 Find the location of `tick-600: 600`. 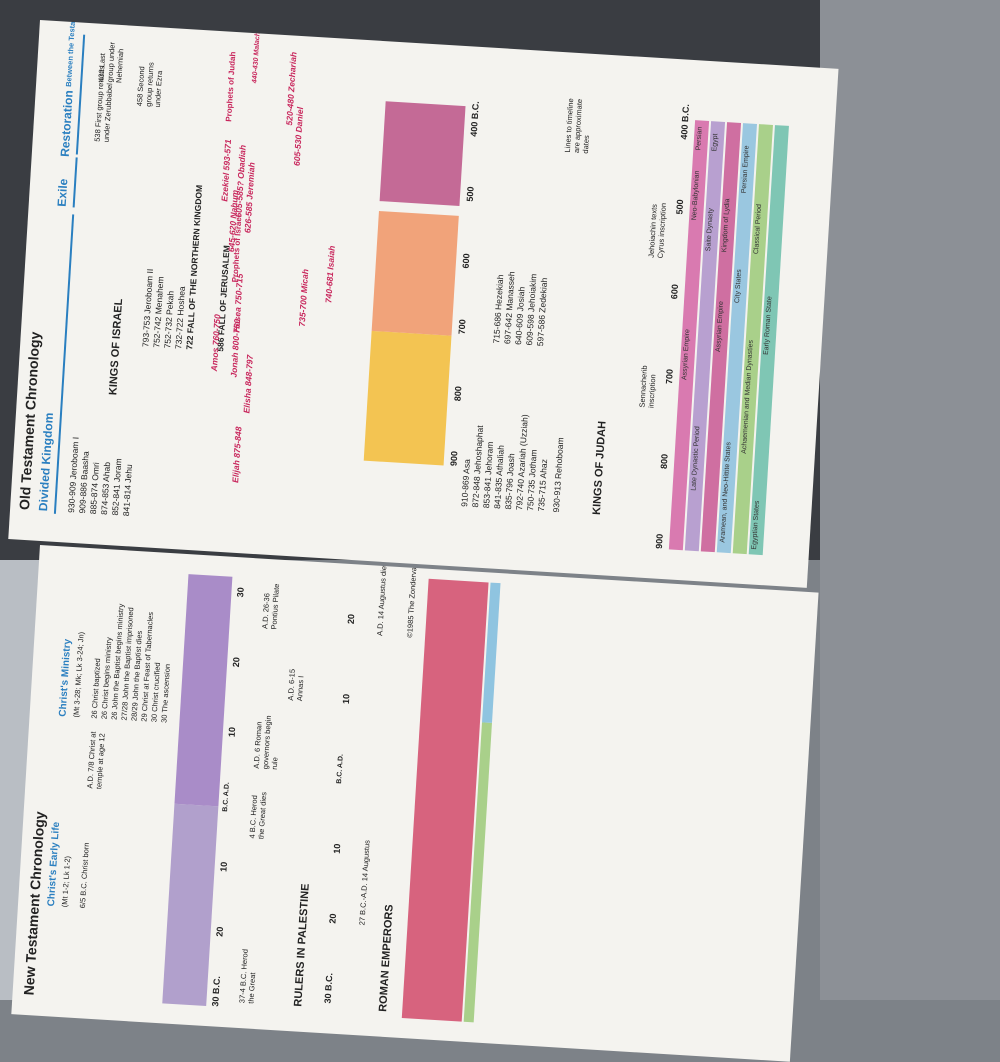

tick-600: 600 is located at coordinates (466, 261).